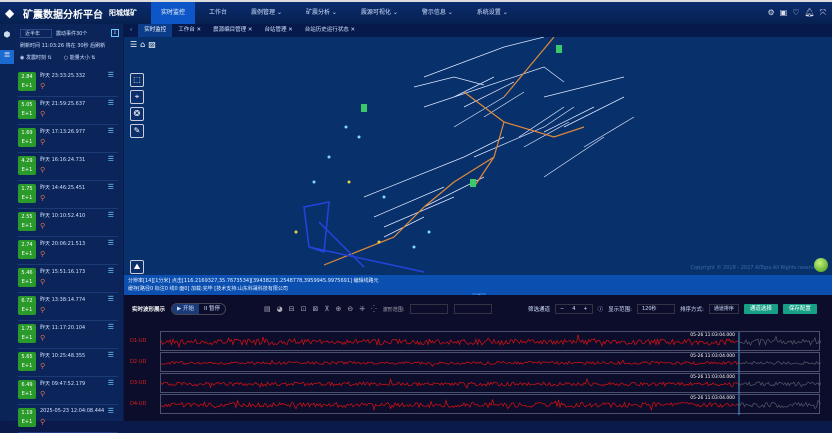 This screenshot has width=832, height=433. What do you see at coordinates (62, 243) in the screenshot?
I see `event-time: 昨天 20:06:21.513` at bounding box center [62, 243].